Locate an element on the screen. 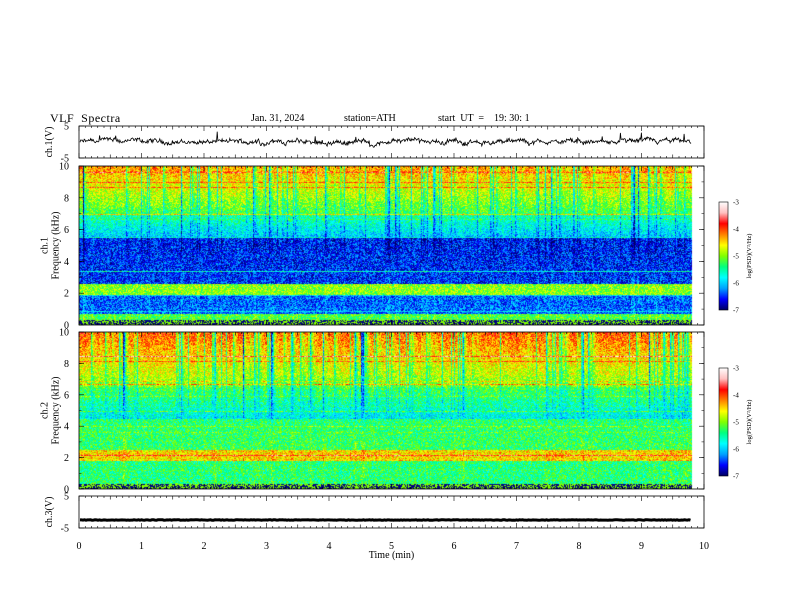 This screenshot has width=792, height=612. y-axis-label: ch.2 is located at coordinates (45, 410).